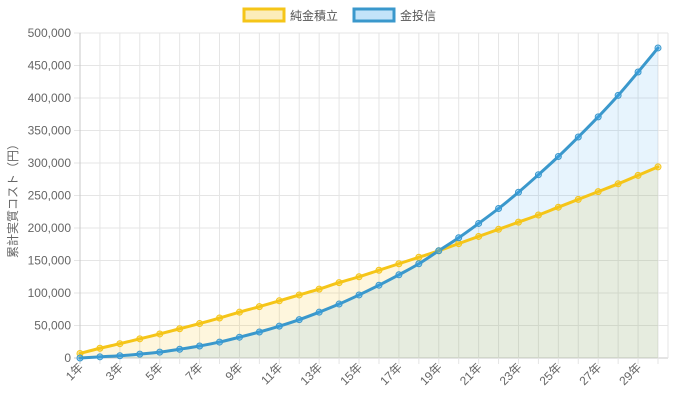  I want to click on legend-item-2: 金投信, so click(394, 15).